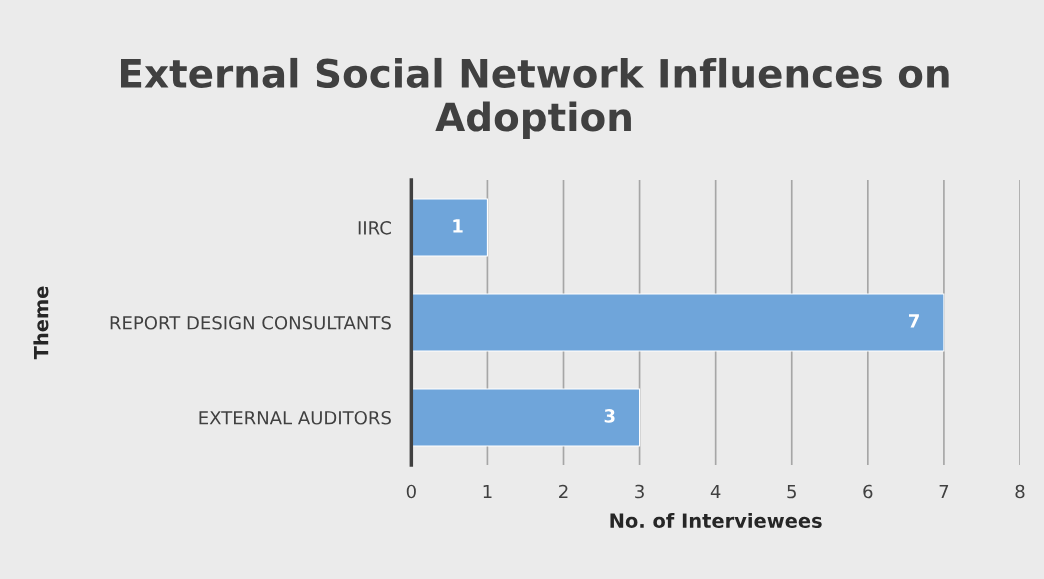 Image resolution: width=1044 pixels, height=579 pixels. What do you see at coordinates (791, 491) in the screenshot?
I see `x-tick-label: 5` at bounding box center [791, 491].